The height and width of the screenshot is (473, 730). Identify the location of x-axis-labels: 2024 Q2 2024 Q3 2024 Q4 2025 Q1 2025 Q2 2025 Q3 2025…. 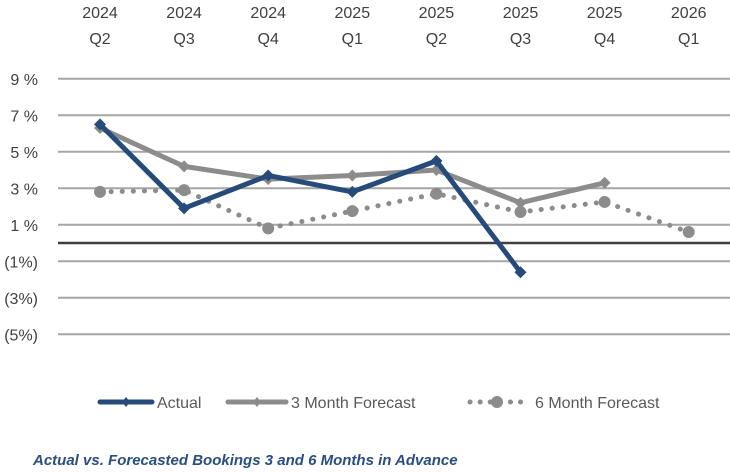
(394, 26).